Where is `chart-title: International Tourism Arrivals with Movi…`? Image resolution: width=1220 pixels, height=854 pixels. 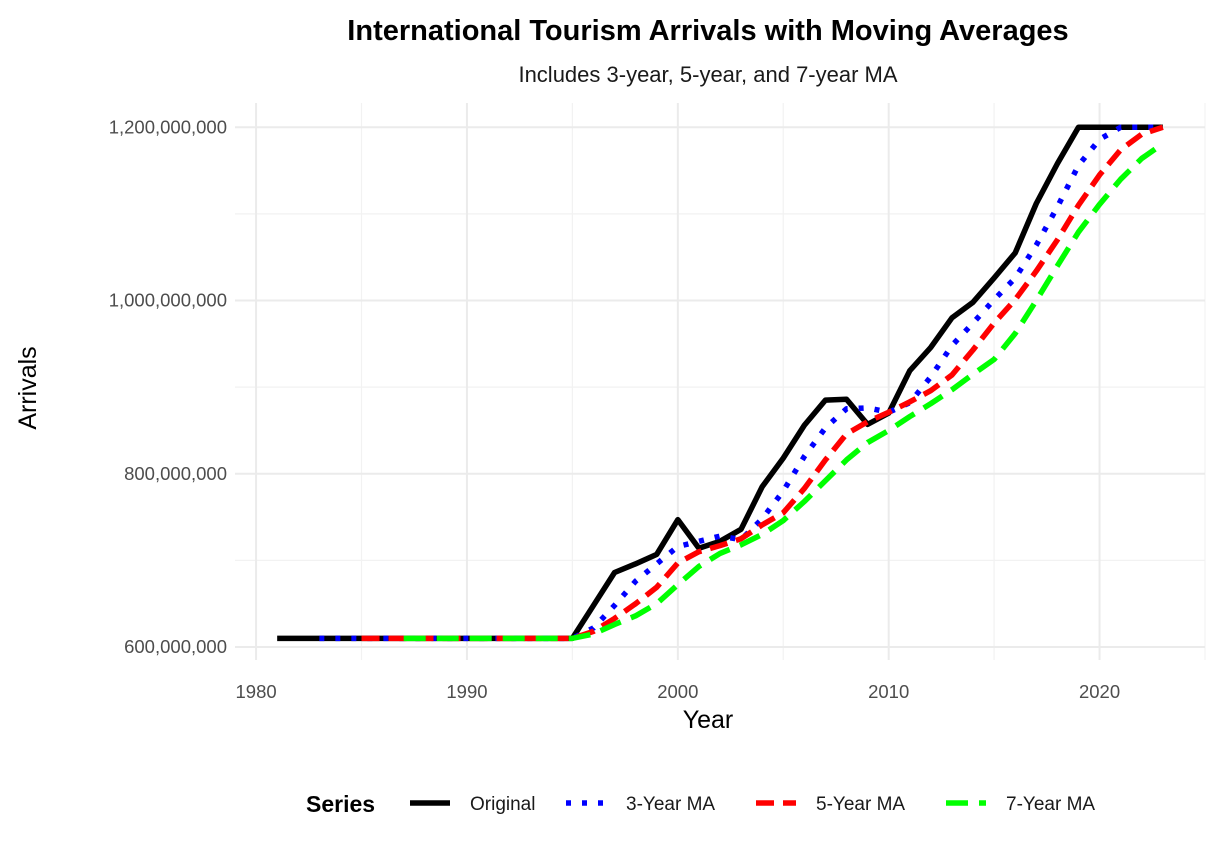 chart-title: International Tourism Arrivals with Movi… is located at coordinates (707, 31).